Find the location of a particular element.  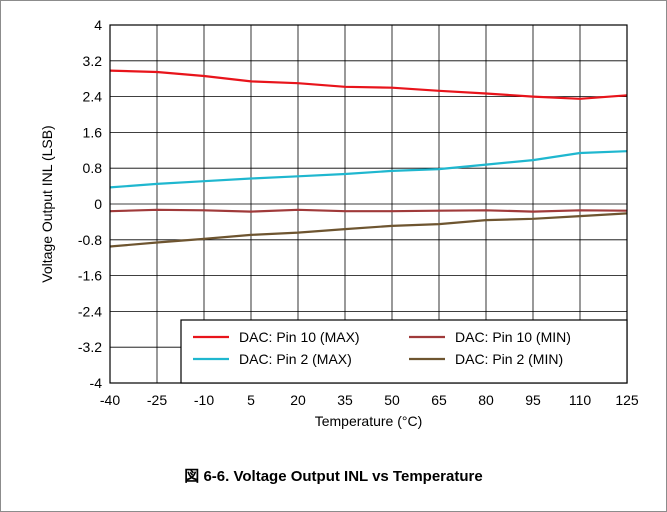

y-tick-label: 0.8 is located at coordinates (93, 168).